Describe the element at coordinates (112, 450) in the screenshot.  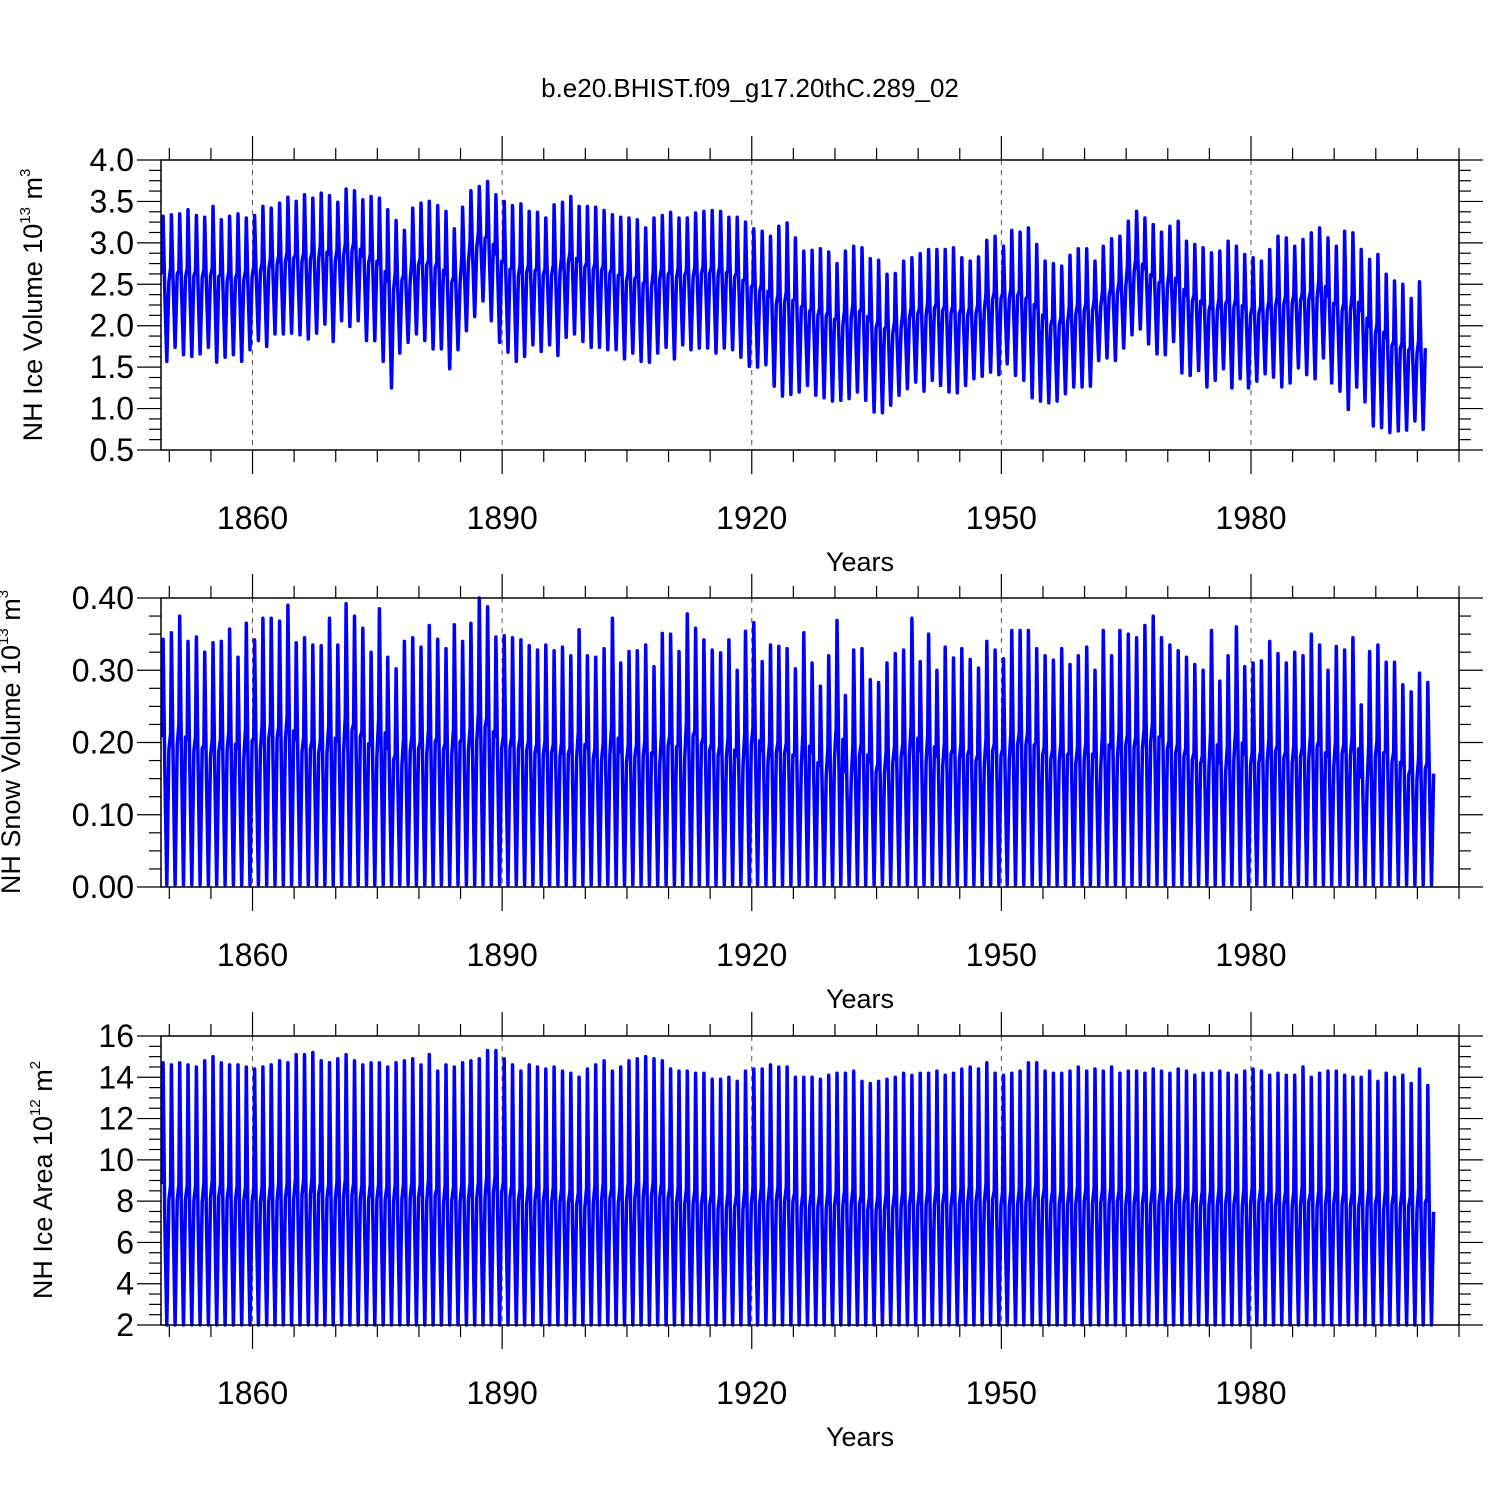
I see `y-tick-label: 0.5` at that location.